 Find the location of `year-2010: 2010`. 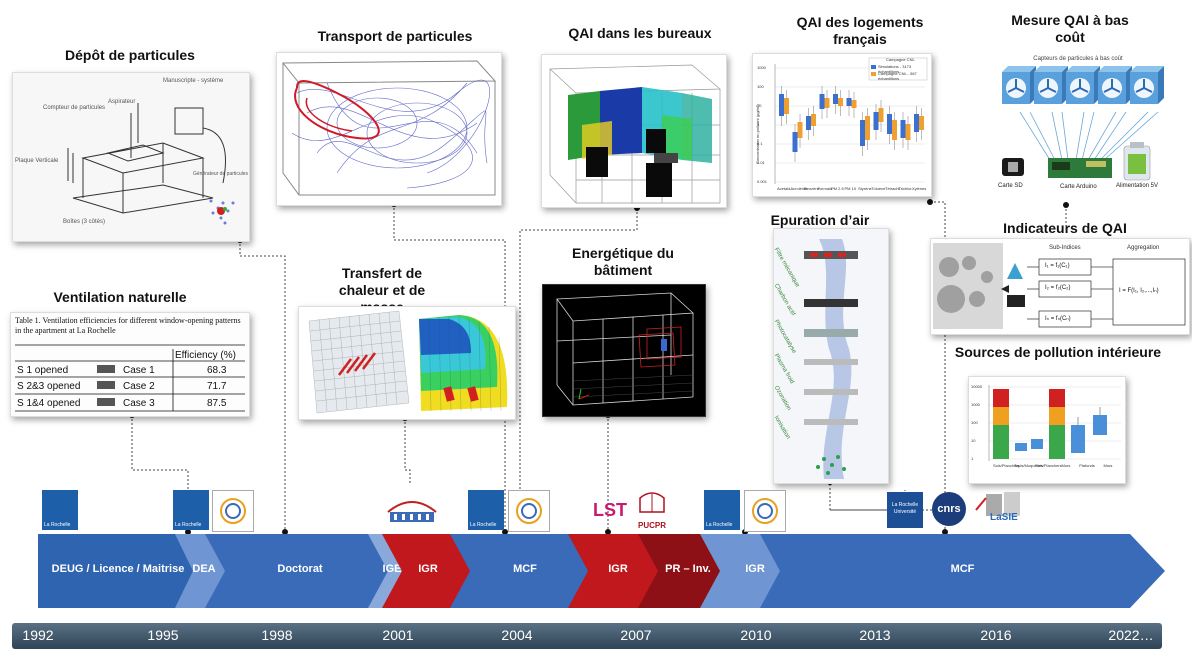

year-2010: 2010 is located at coordinates (756, 635).